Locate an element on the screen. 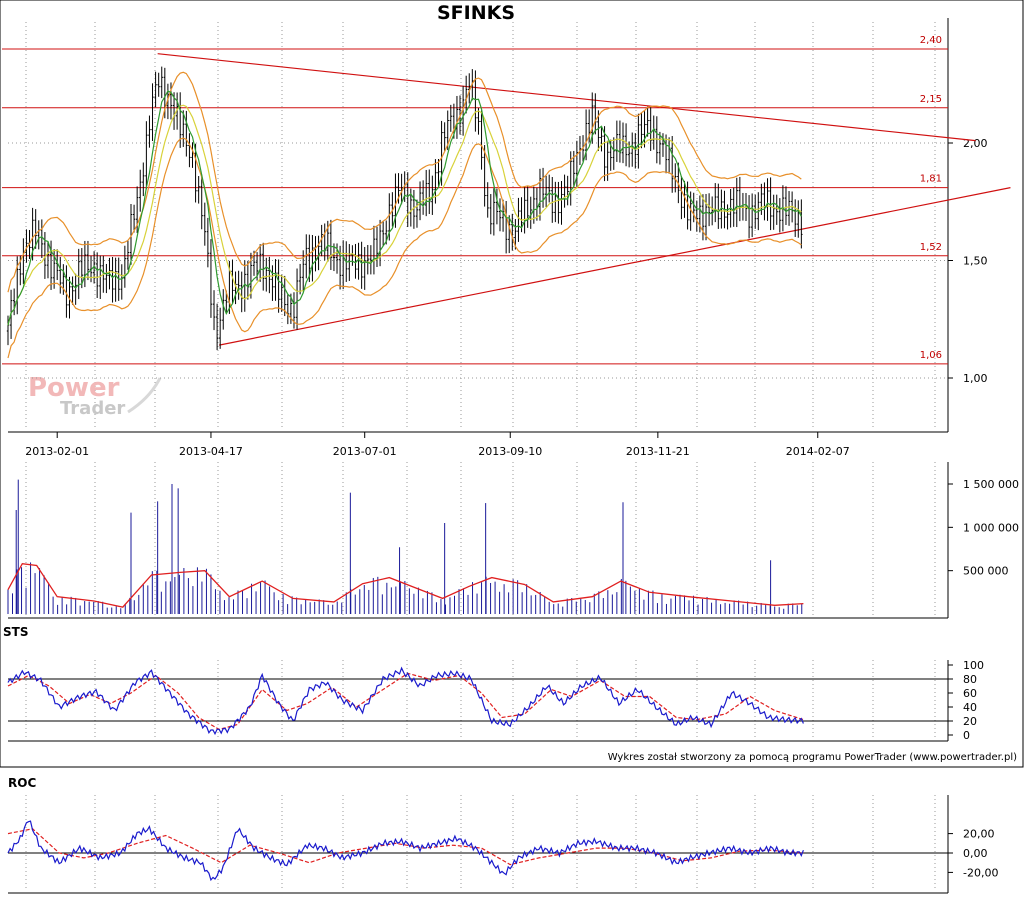 The image size is (1024, 902). sts-y-tick-label: 20 is located at coordinates (970, 721).